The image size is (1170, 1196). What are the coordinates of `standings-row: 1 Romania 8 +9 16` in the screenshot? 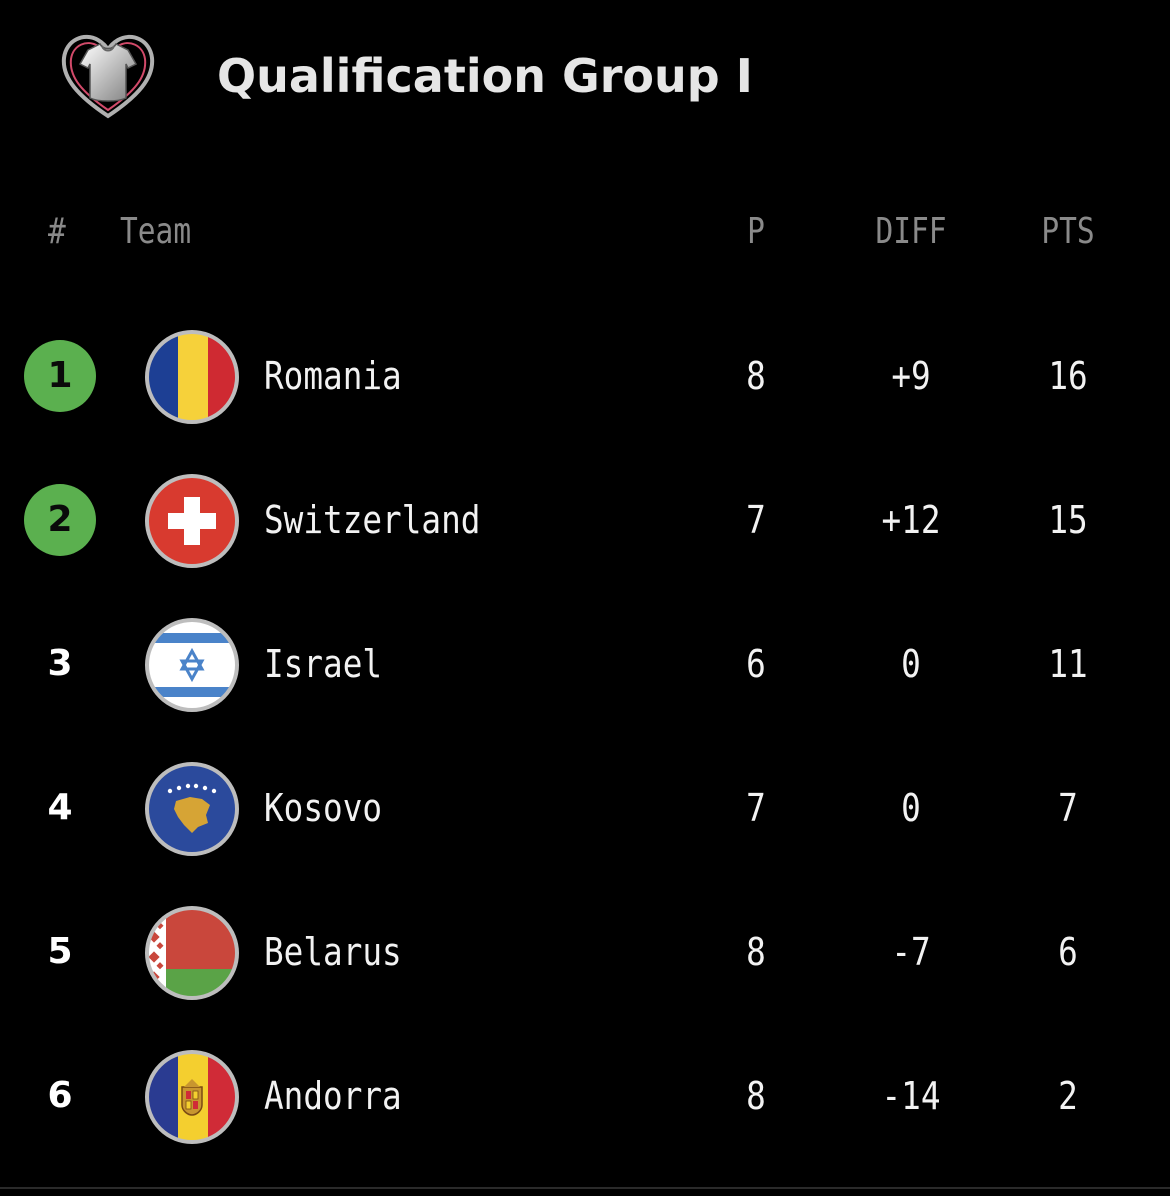 It's located at (585, 376).